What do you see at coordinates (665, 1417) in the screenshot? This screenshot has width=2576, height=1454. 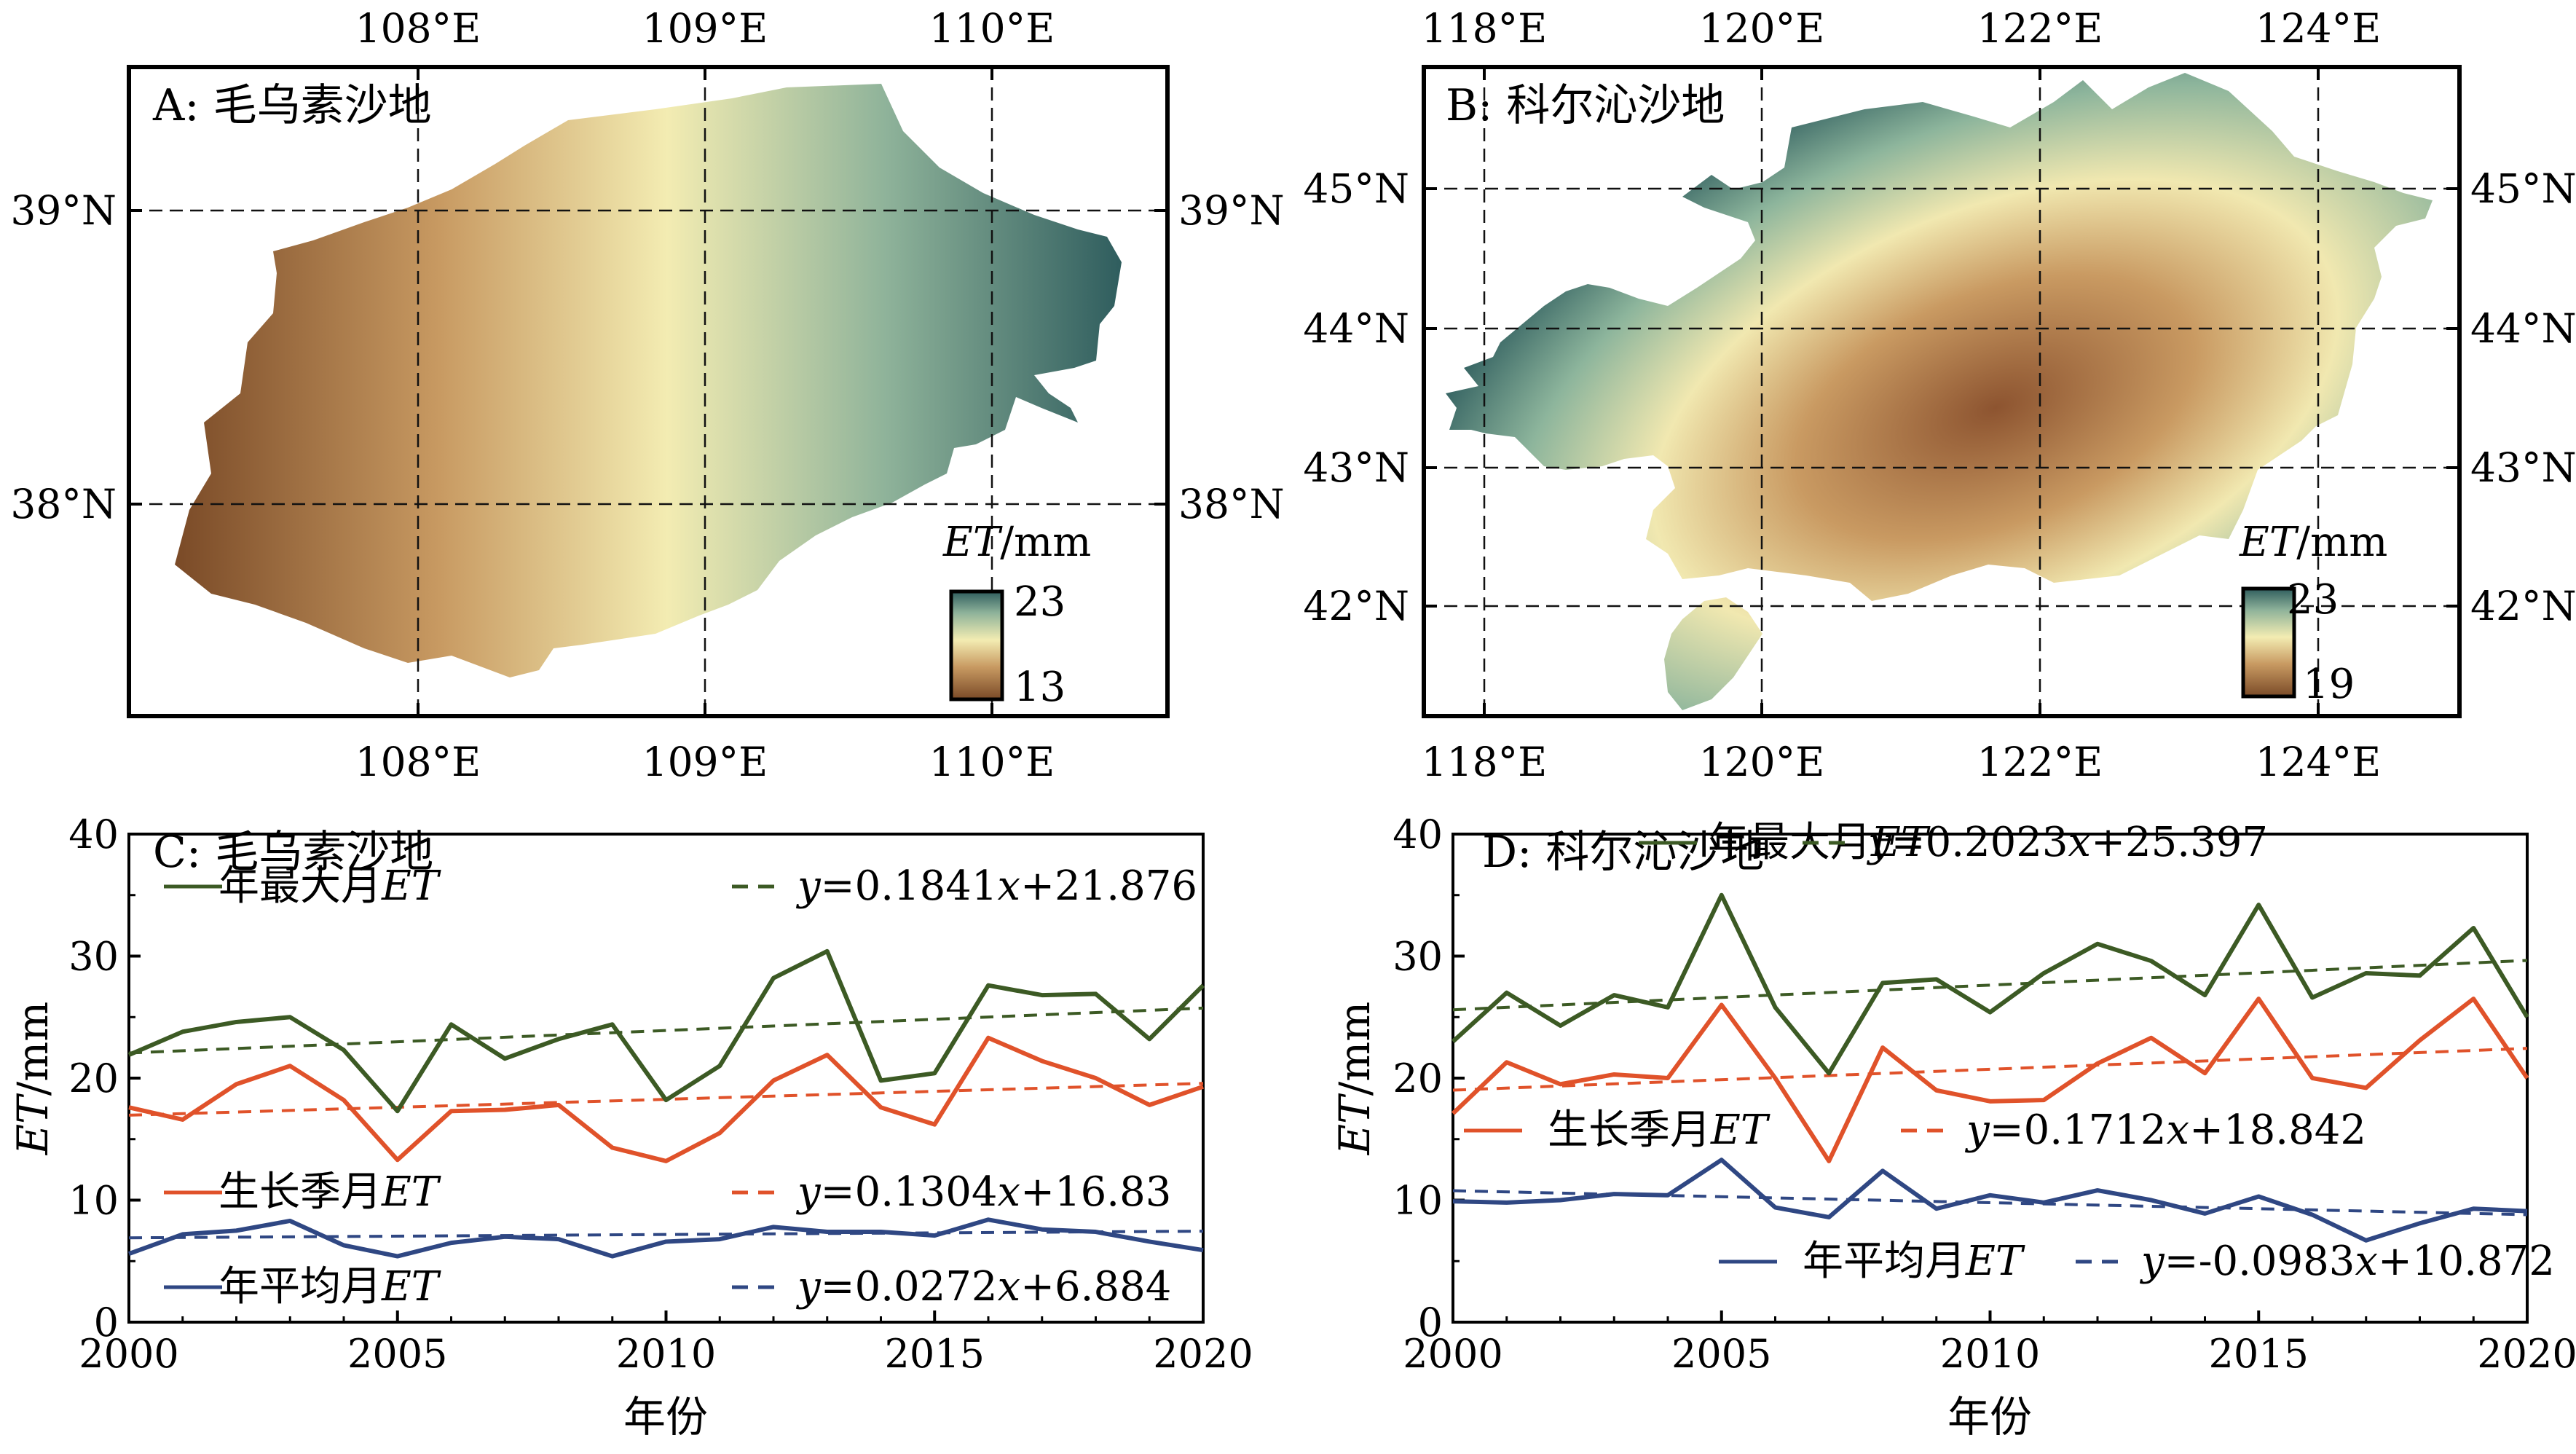 I see `chart-c-x-axis-label: 年份` at bounding box center [665, 1417].